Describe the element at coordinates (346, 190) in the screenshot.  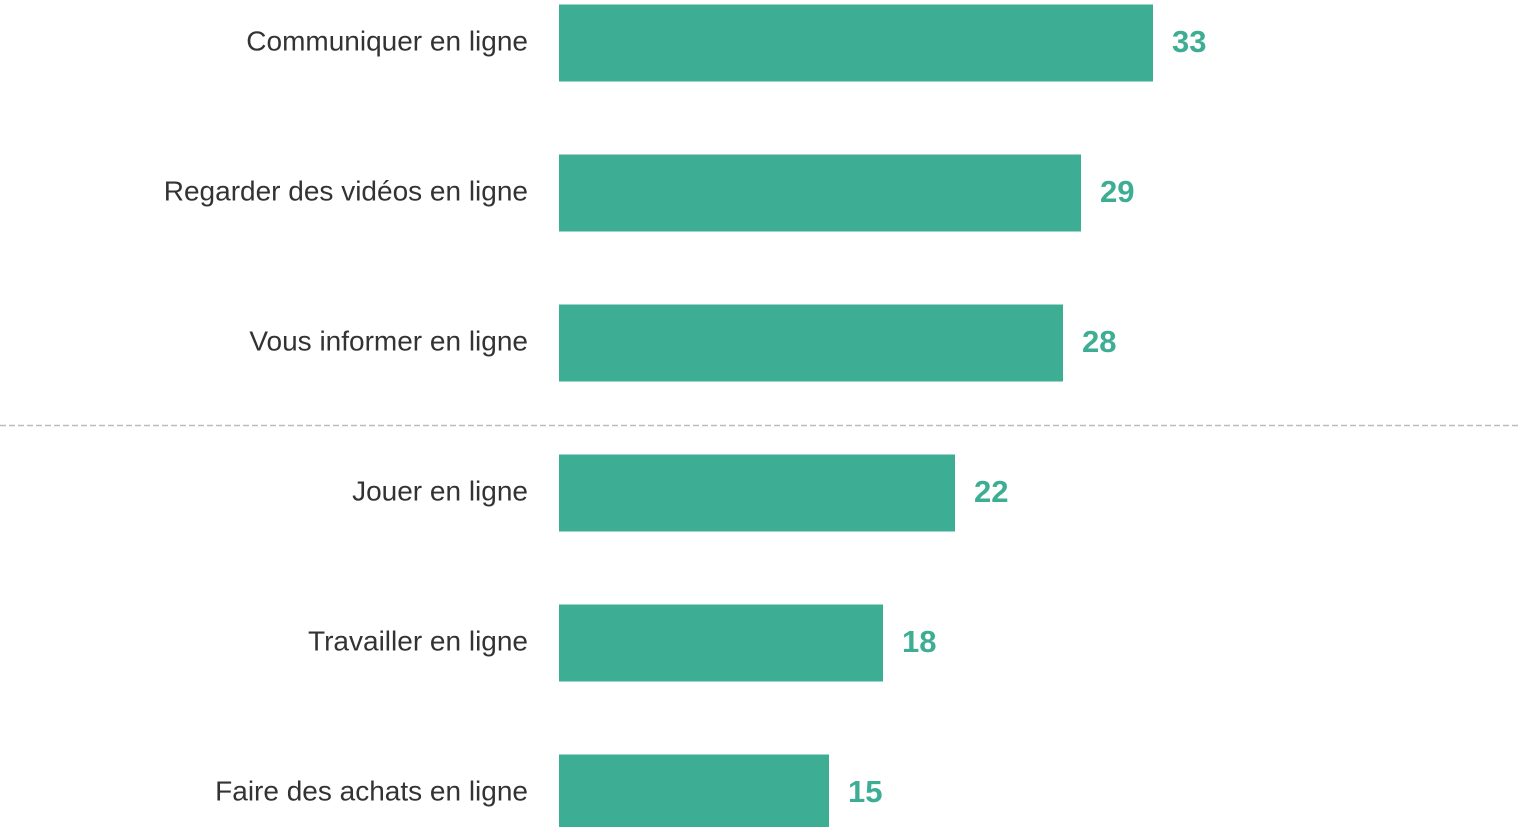
I see `category-label: Regarder des vidéos en ligne` at that location.